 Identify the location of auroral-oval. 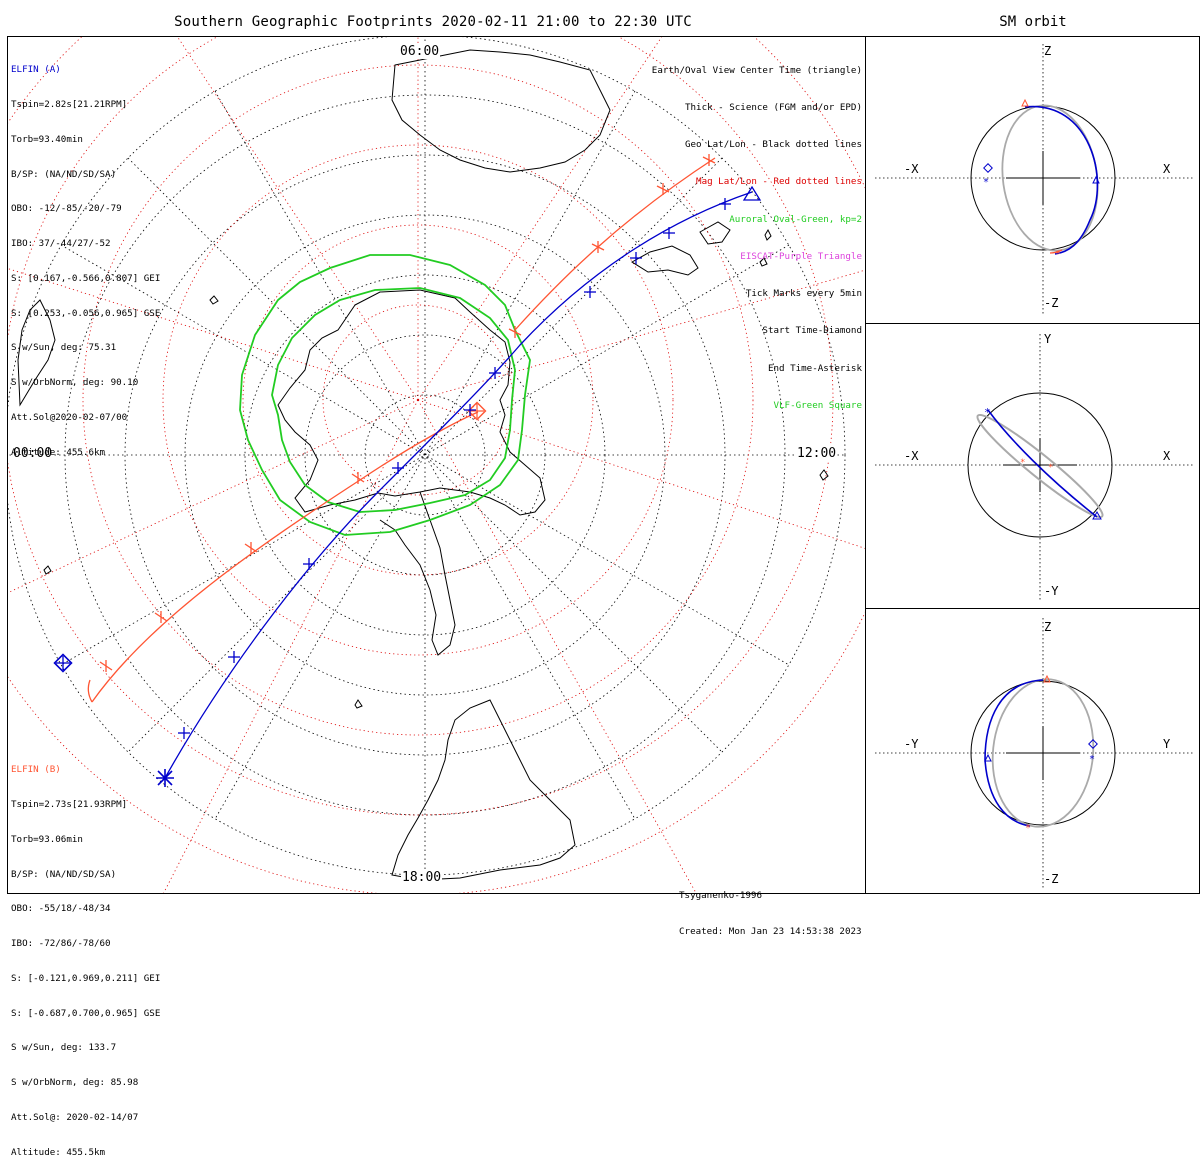
(385, 395).